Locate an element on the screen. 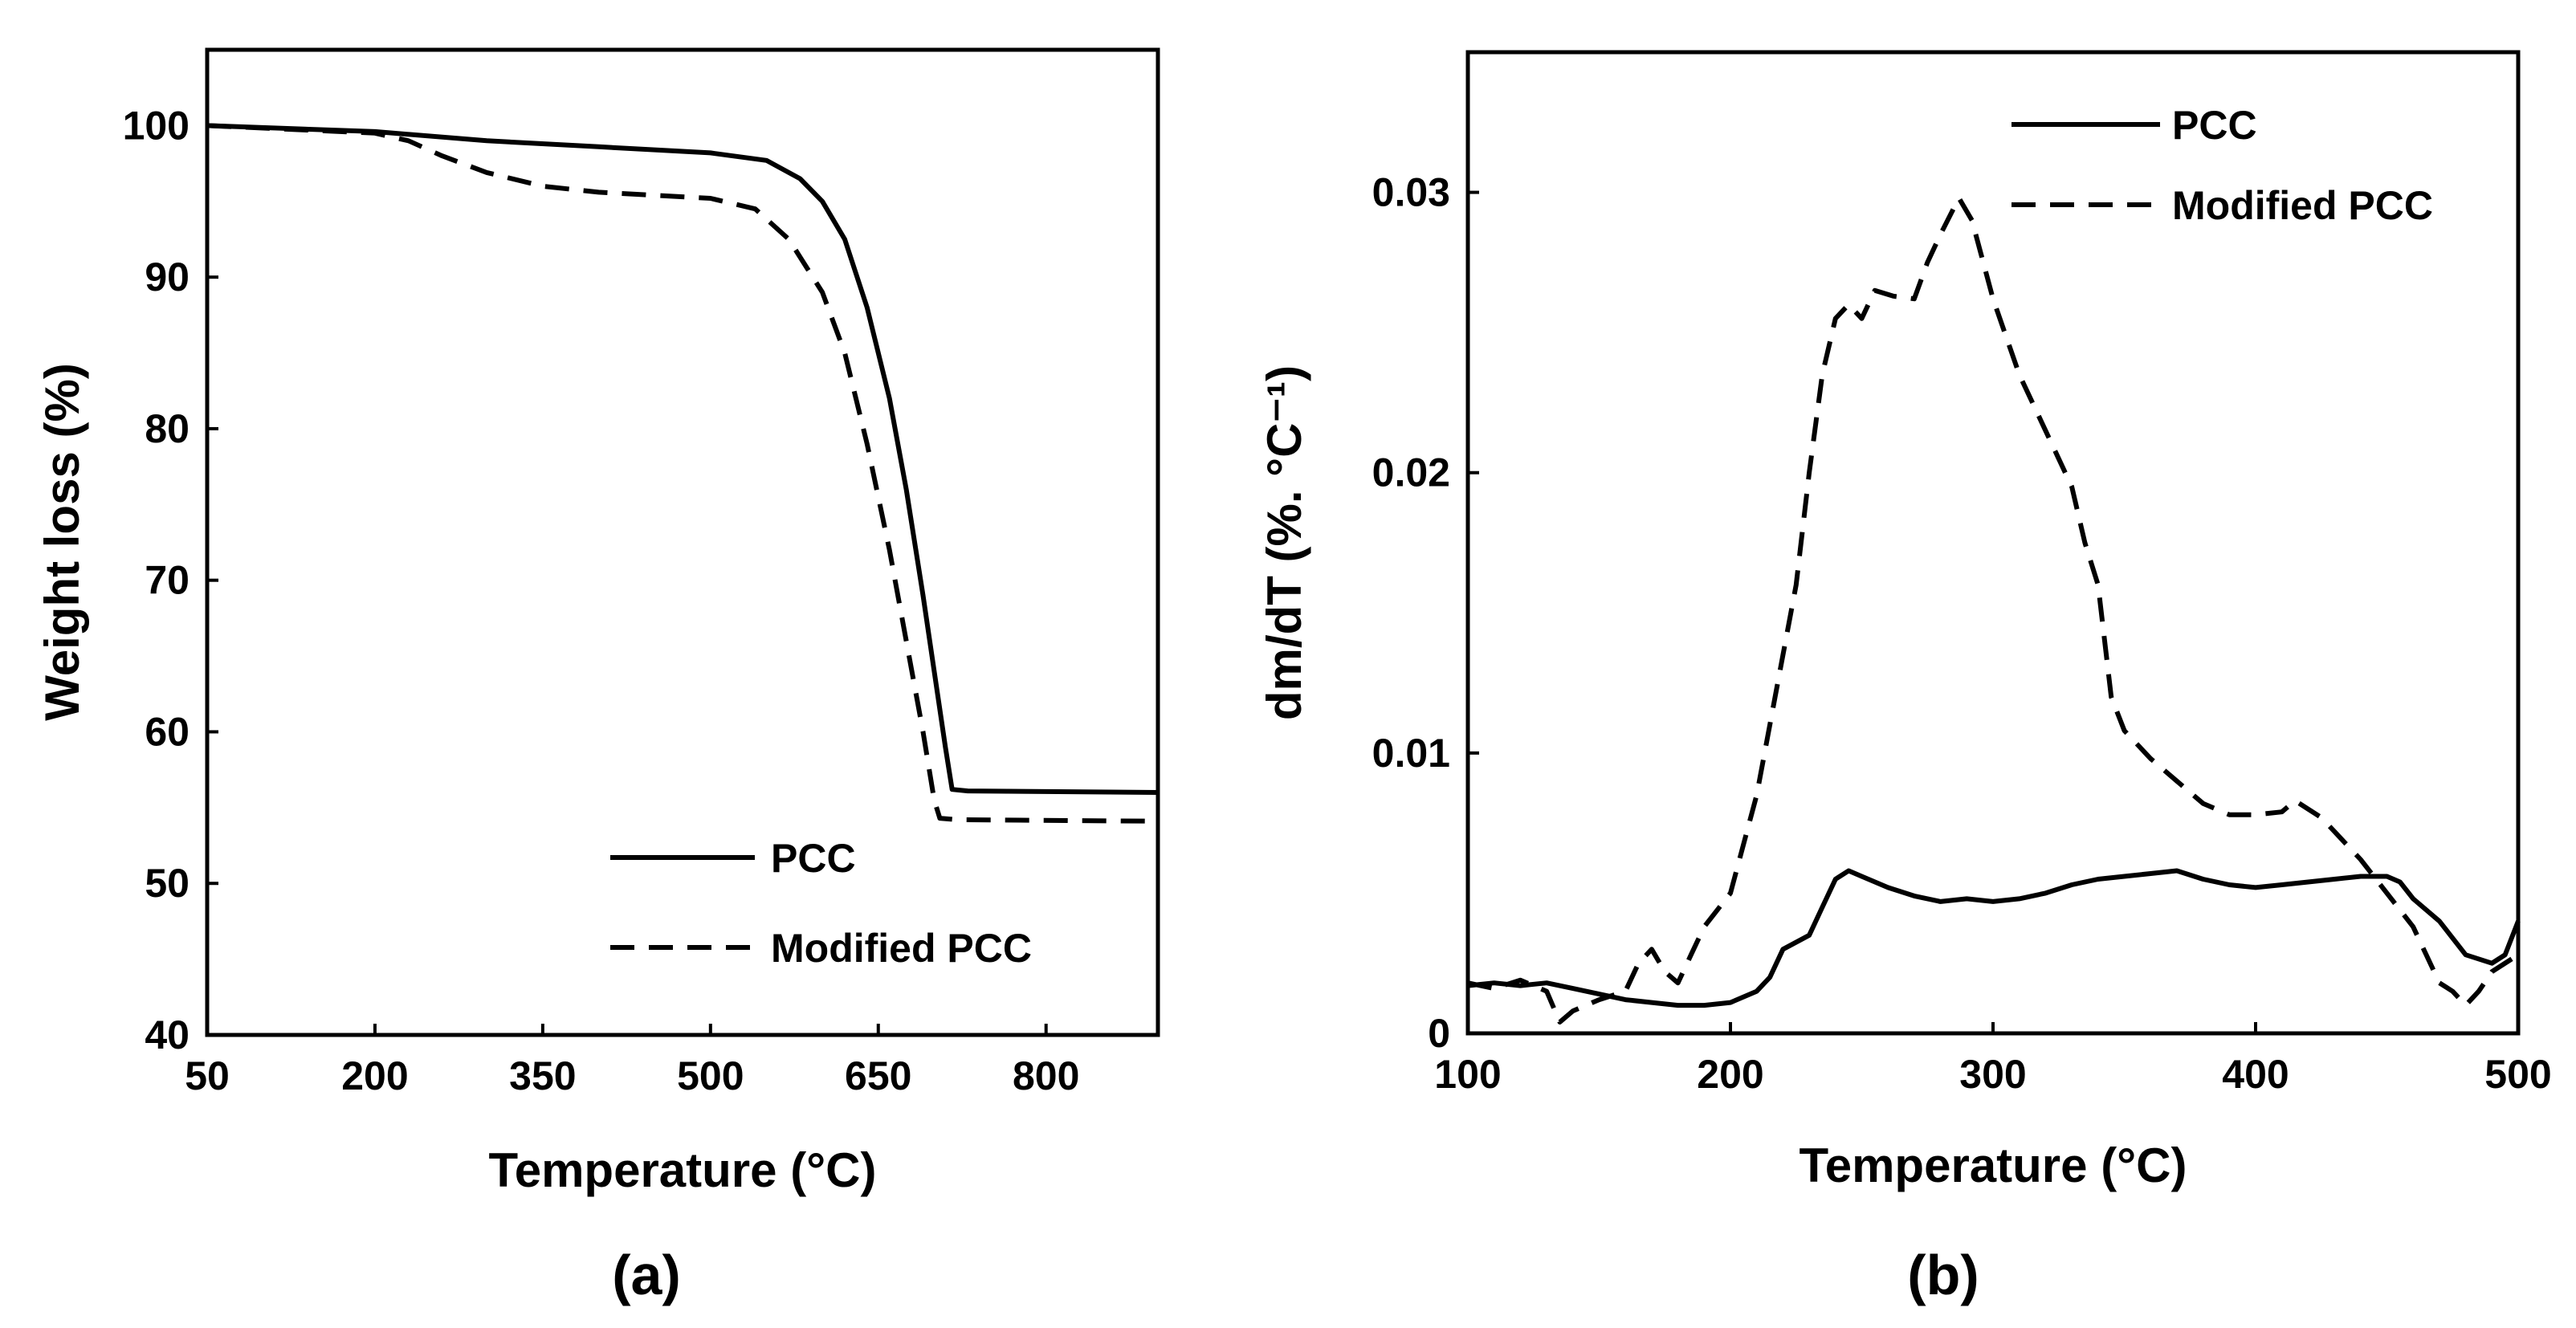 The height and width of the screenshot is (1328, 2576). panel-b-x-tick-label: 500 is located at coordinates (2517, 1074).